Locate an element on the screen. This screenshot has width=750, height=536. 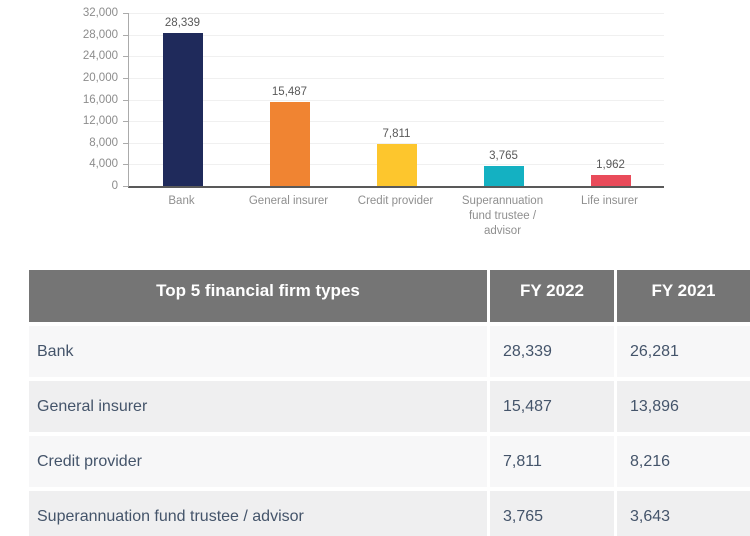
y-axis-tick-label: 12,000 is located at coordinates (100, 121).